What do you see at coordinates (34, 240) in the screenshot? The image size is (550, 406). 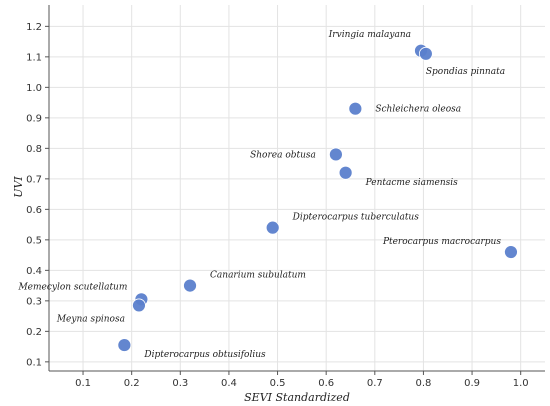 I see `y-tick-label: 0.5` at bounding box center [34, 240].